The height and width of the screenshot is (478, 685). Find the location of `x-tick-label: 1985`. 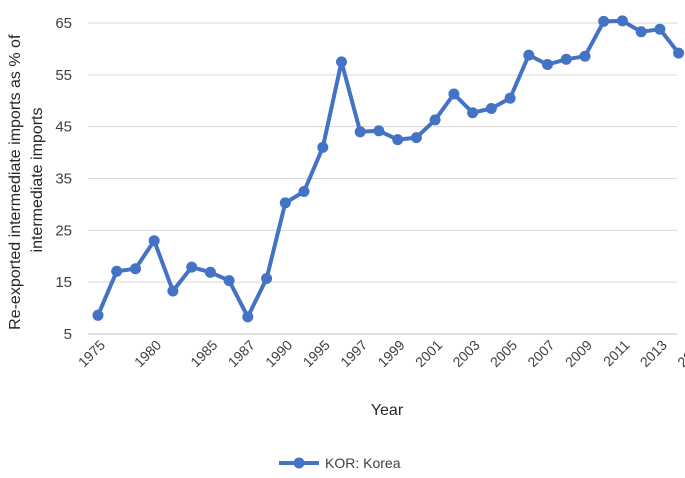

x-tick-label: 1985 is located at coordinates (203, 353).